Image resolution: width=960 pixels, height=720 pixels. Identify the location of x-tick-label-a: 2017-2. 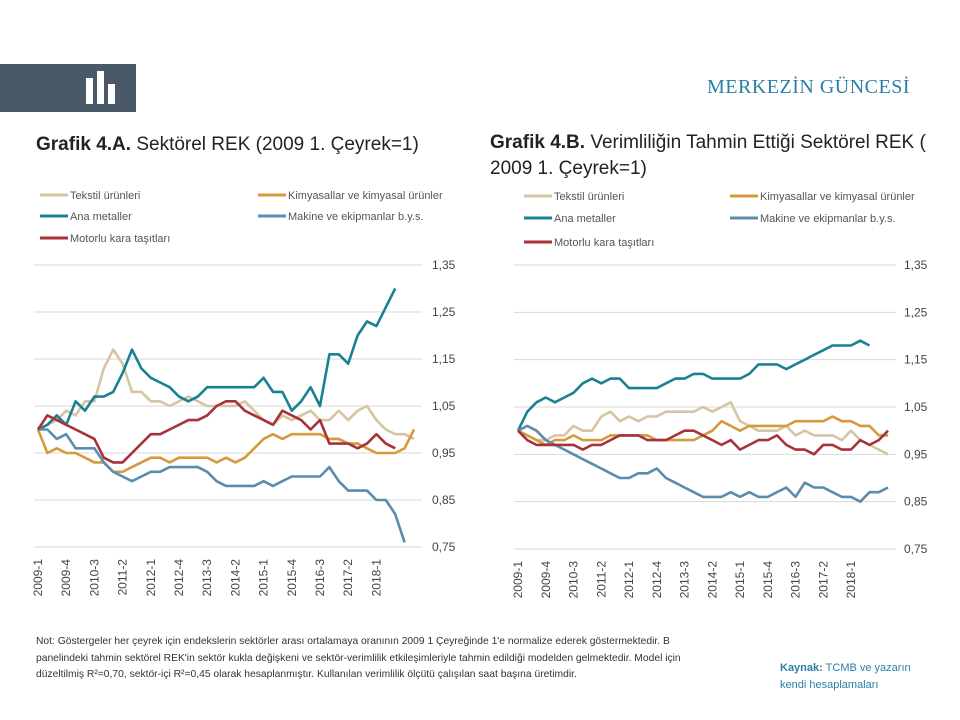
(348, 578).